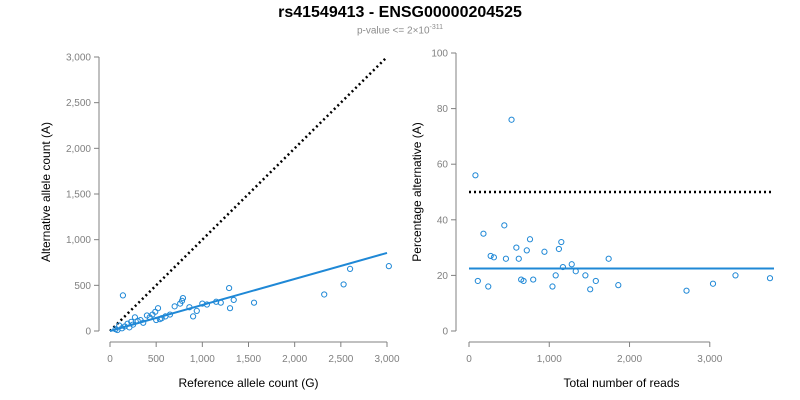 The image size is (800, 400). I want to click on panel2-x-axis-label: Total number of reads, so click(621, 383).